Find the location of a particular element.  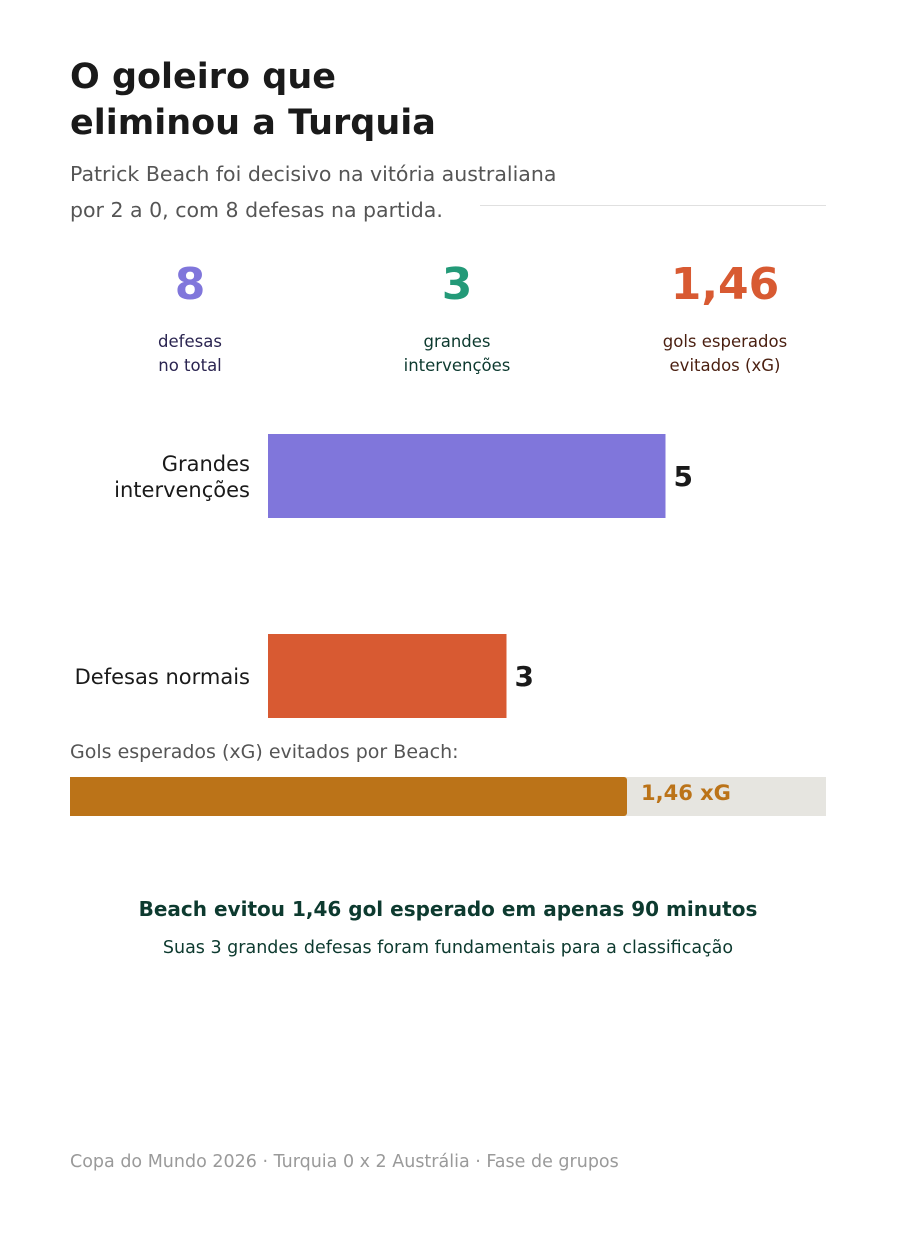

bar-value-label: 5 is located at coordinates (683, 476).